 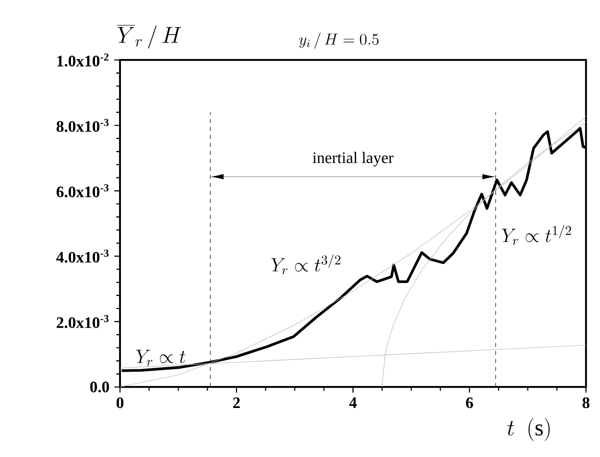 I want to click on annotation: inertial layer, so click(x=353, y=159).